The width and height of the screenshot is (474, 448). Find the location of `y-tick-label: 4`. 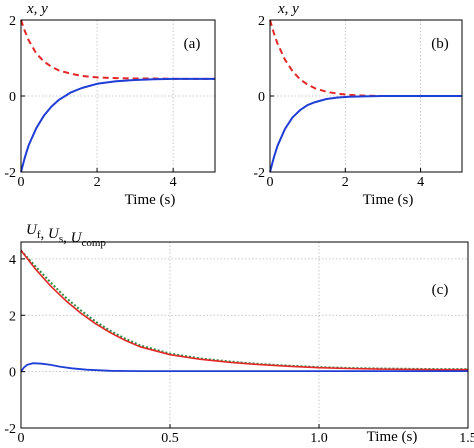

y-tick-label: 4 is located at coordinates (12, 260).